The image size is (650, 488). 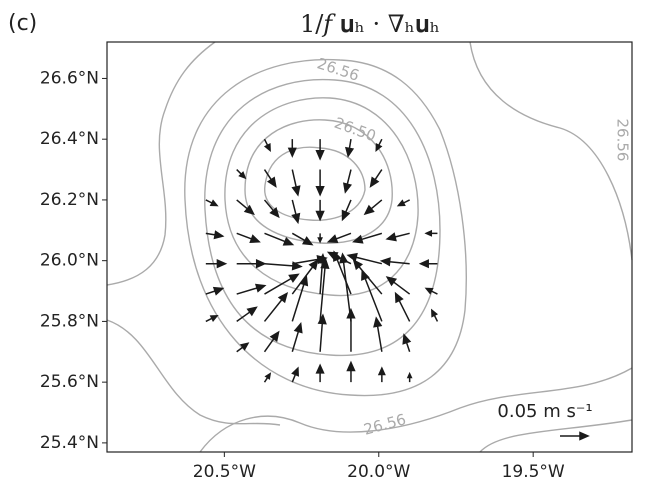 What do you see at coordinates (69, 321) in the screenshot?
I see `y-tick-label: 25.8°N` at bounding box center [69, 321].